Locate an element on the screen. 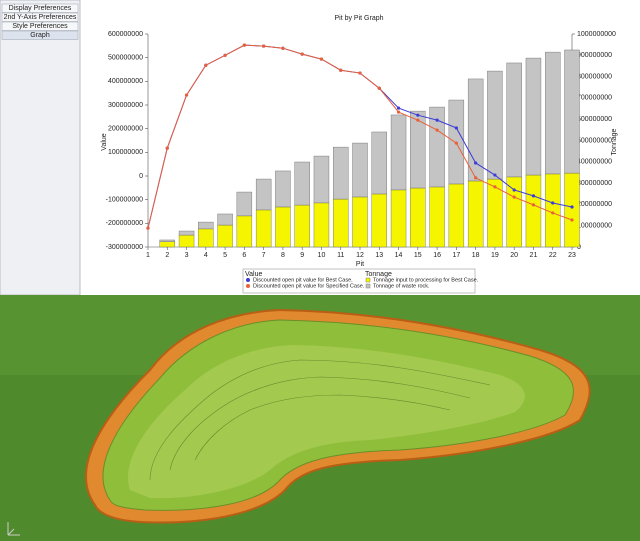 The width and height of the screenshot is (640, 541). sidebar-button-label: Graph is located at coordinates (40, 35).